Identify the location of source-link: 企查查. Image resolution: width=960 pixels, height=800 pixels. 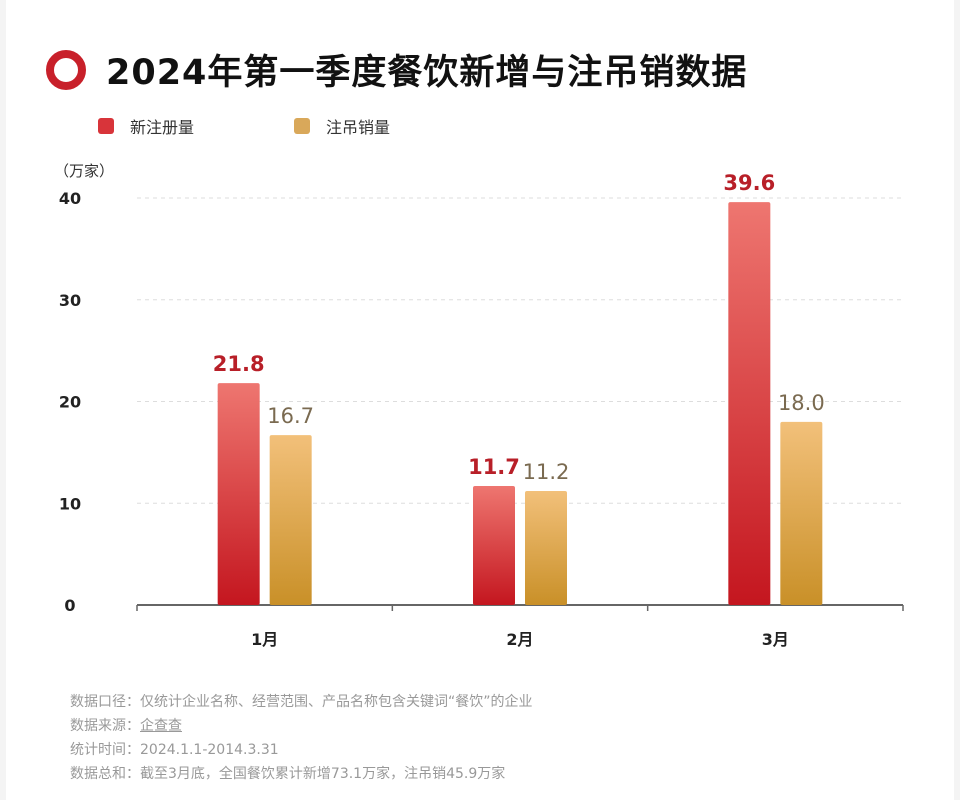
(161, 726).